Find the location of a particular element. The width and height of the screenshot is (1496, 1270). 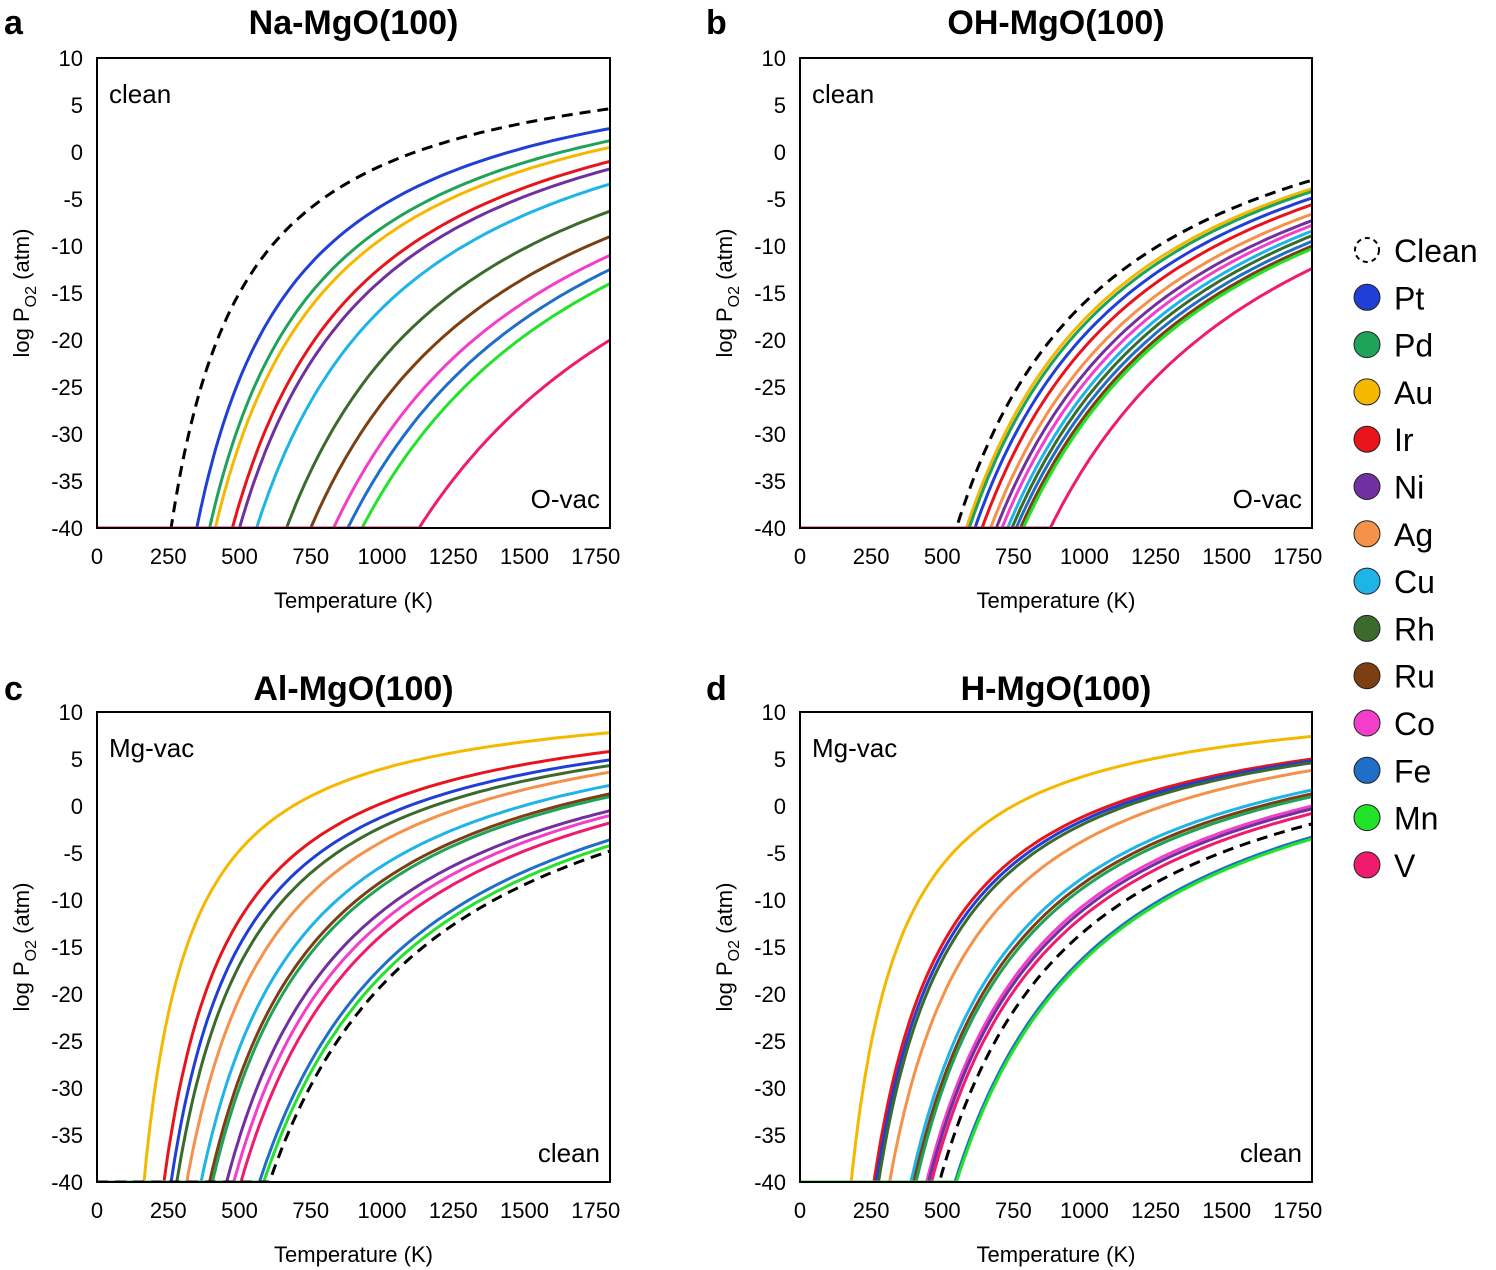

series-line-pd is located at coordinates (1056, 359).